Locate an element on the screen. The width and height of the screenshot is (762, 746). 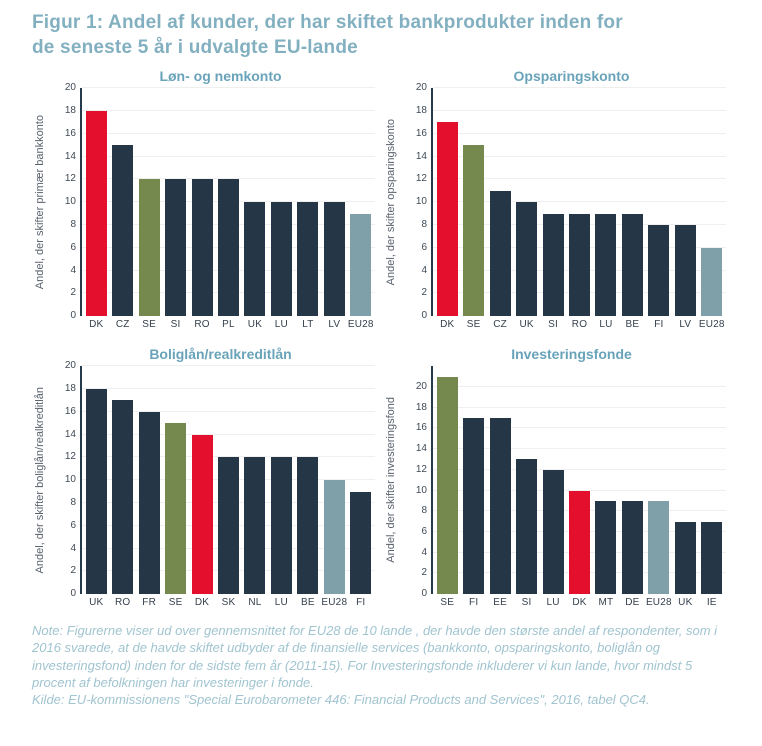
x-axis-label: IE is located at coordinates (711, 603).